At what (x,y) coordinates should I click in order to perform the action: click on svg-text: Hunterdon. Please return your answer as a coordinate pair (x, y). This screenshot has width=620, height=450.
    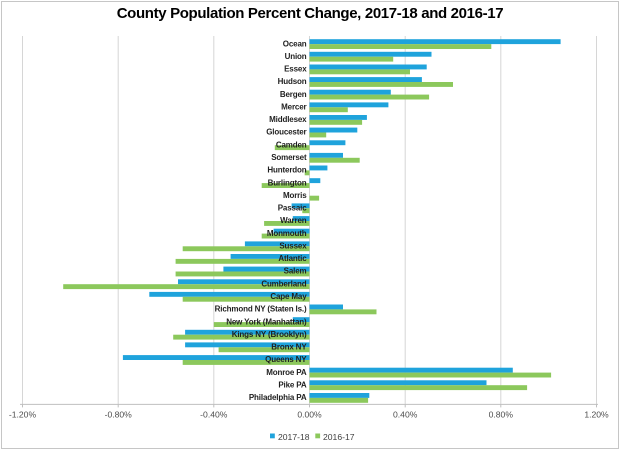
    Looking at the image, I should click on (286, 170).